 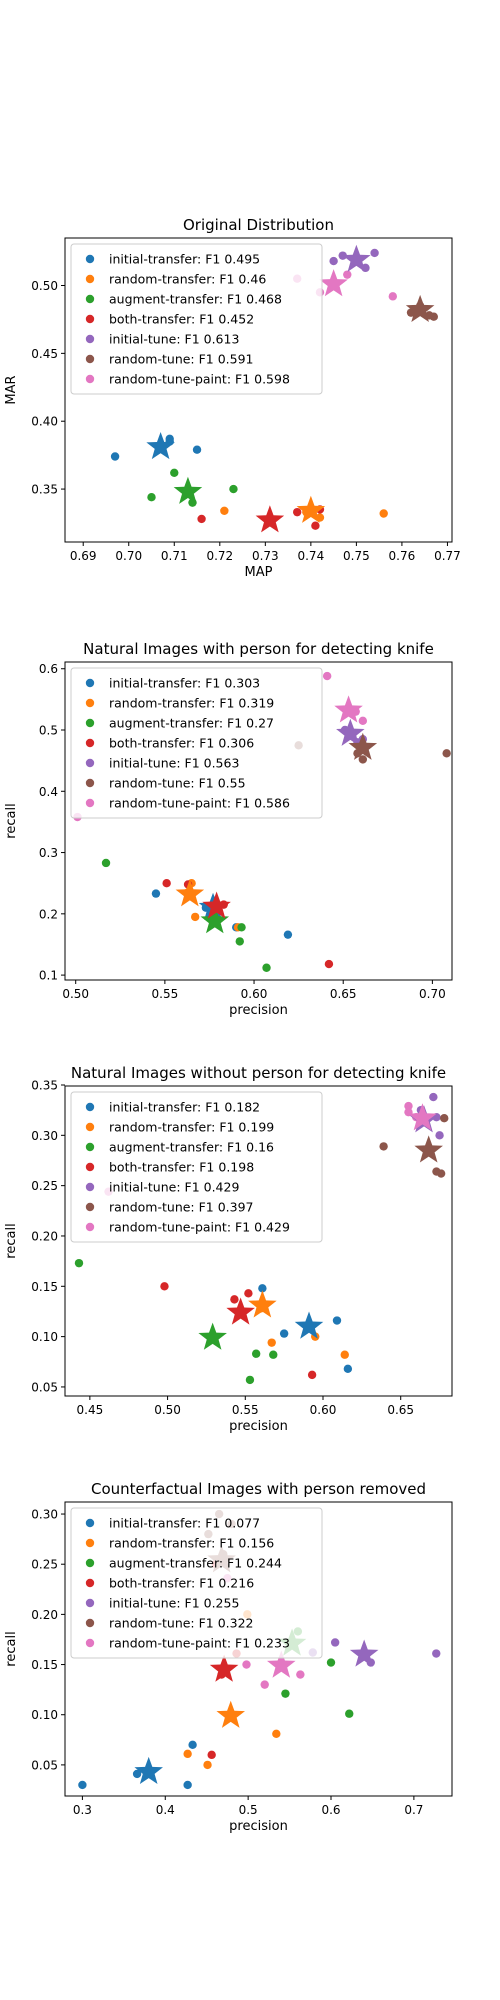 What do you see at coordinates (174, 1187) in the screenshot?
I see `legend-label-initial-tune: initial-tune: F1 0.429` at bounding box center [174, 1187].